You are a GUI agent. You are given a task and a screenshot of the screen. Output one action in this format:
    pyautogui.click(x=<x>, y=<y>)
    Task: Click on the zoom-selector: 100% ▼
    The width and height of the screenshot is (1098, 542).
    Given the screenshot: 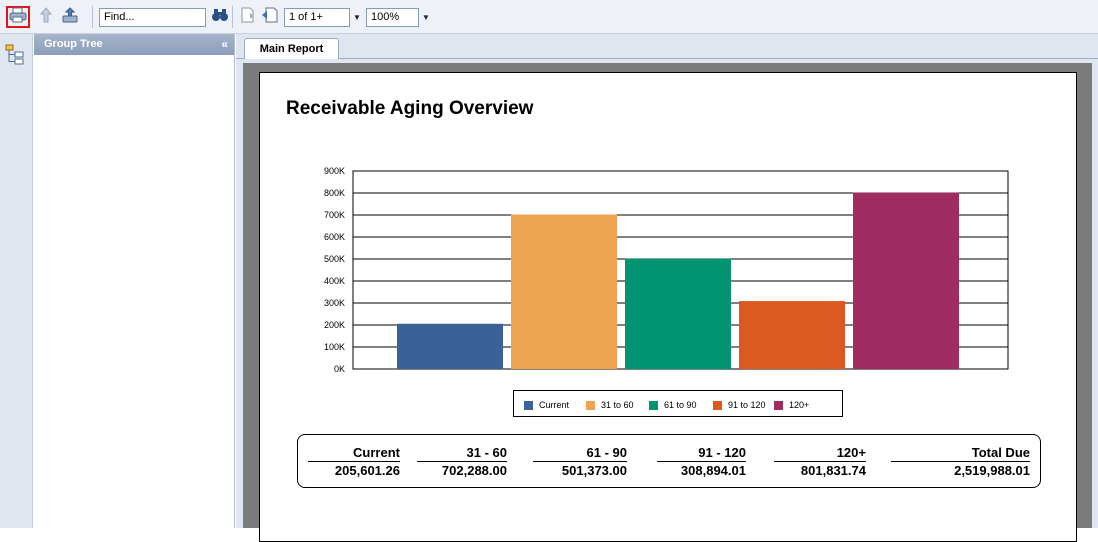 What is the action you would take?
    pyautogui.click(x=398, y=17)
    